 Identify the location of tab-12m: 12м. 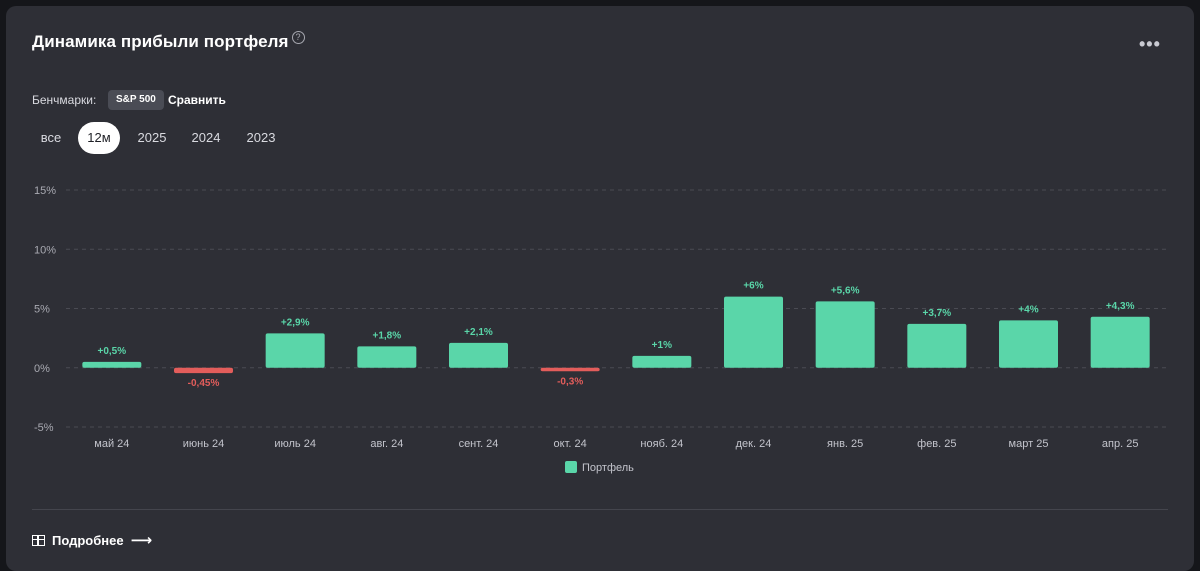
(99, 138).